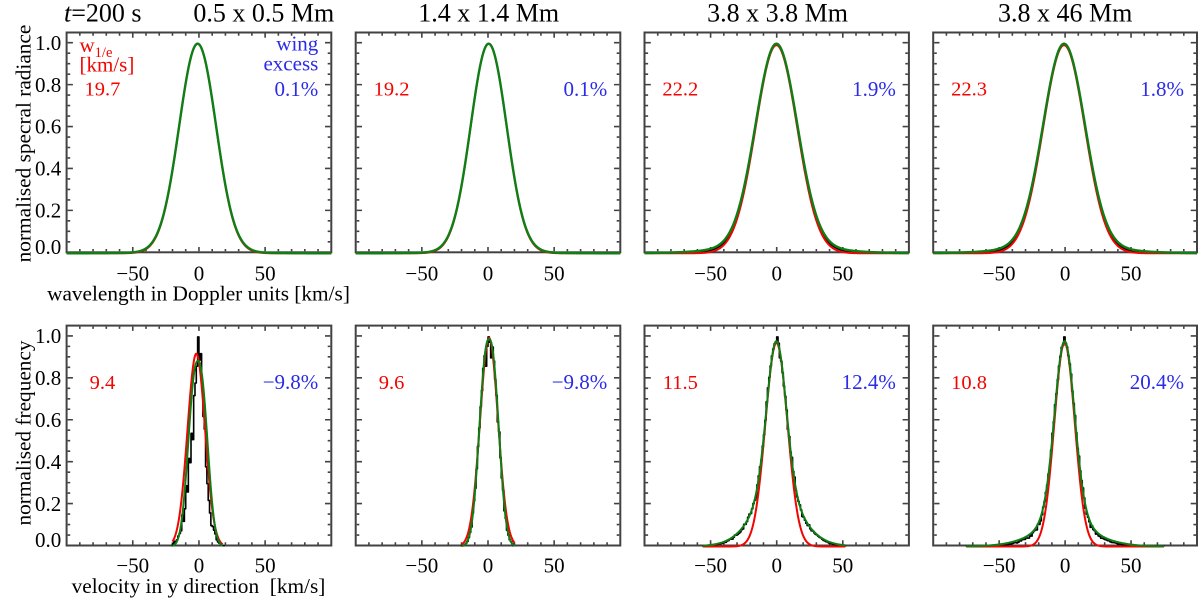 The width and height of the screenshot is (1200, 601). I want to click on svg-text: 1.9%, so click(874, 89).